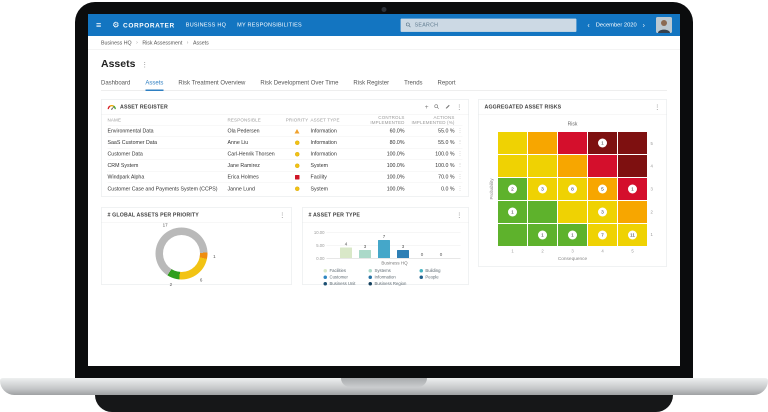 The width and height of the screenshot is (768, 412). I want to click on asset-type-bar-chart: 4 3 7 3 0 0 10.00 5.00 0.00, so click(387, 244).